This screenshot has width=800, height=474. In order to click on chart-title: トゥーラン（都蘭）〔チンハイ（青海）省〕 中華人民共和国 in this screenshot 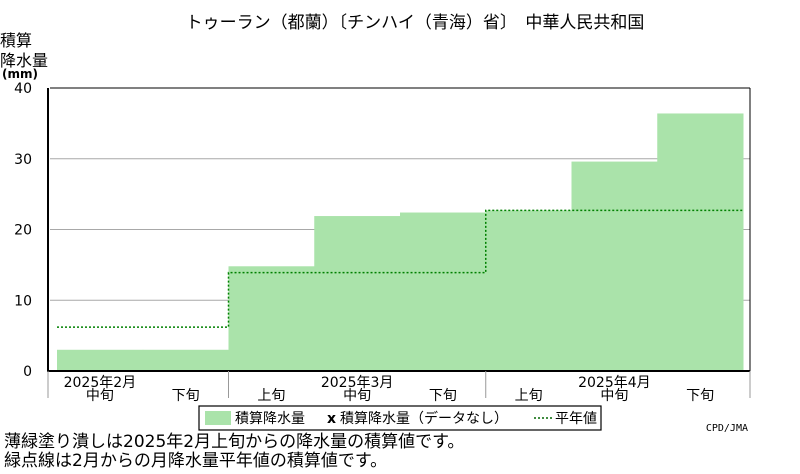, I will do `click(415, 23)`.